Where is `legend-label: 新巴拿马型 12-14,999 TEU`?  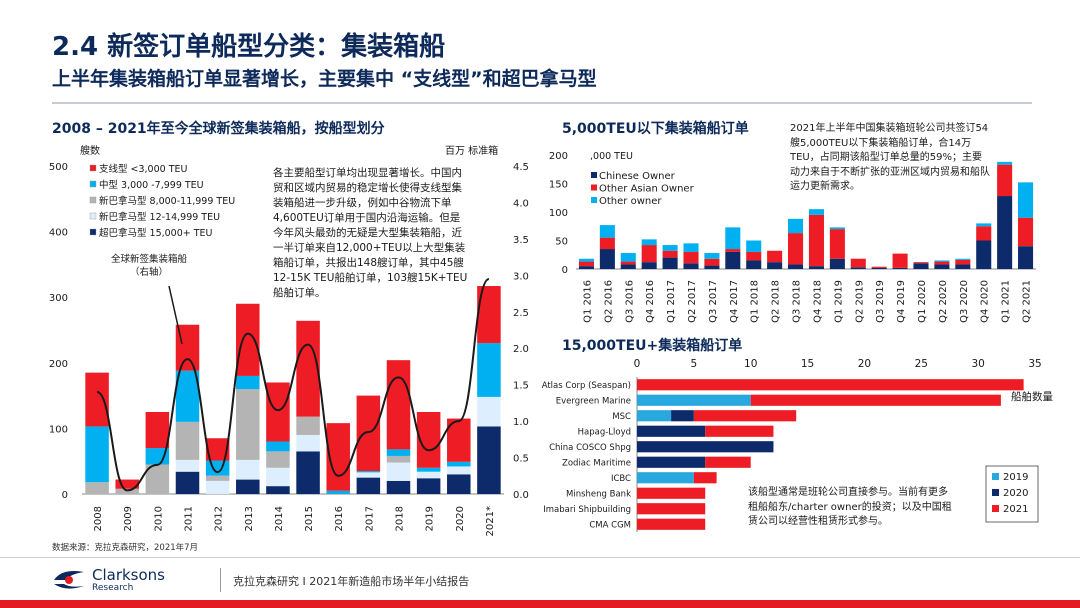
legend-label: 新巴拿马型 12-14,999 TEU is located at coordinates (159, 217).